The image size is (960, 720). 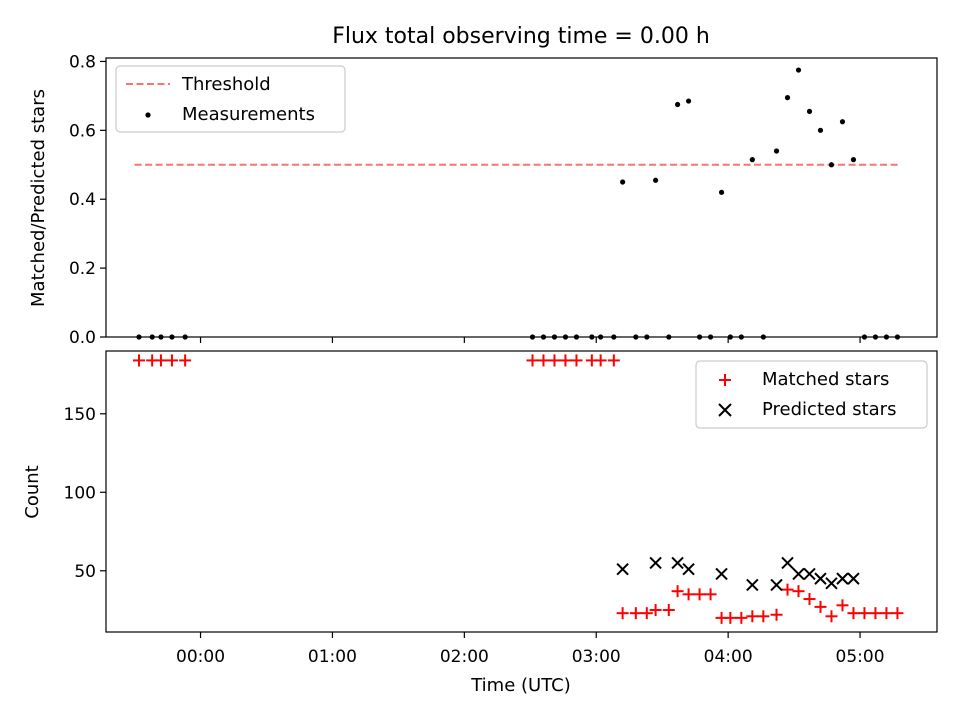 What do you see at coordinates (200, 657) in the screenshot?
I see `x-tick-label: 00:00` at bounding box center [200, 657].